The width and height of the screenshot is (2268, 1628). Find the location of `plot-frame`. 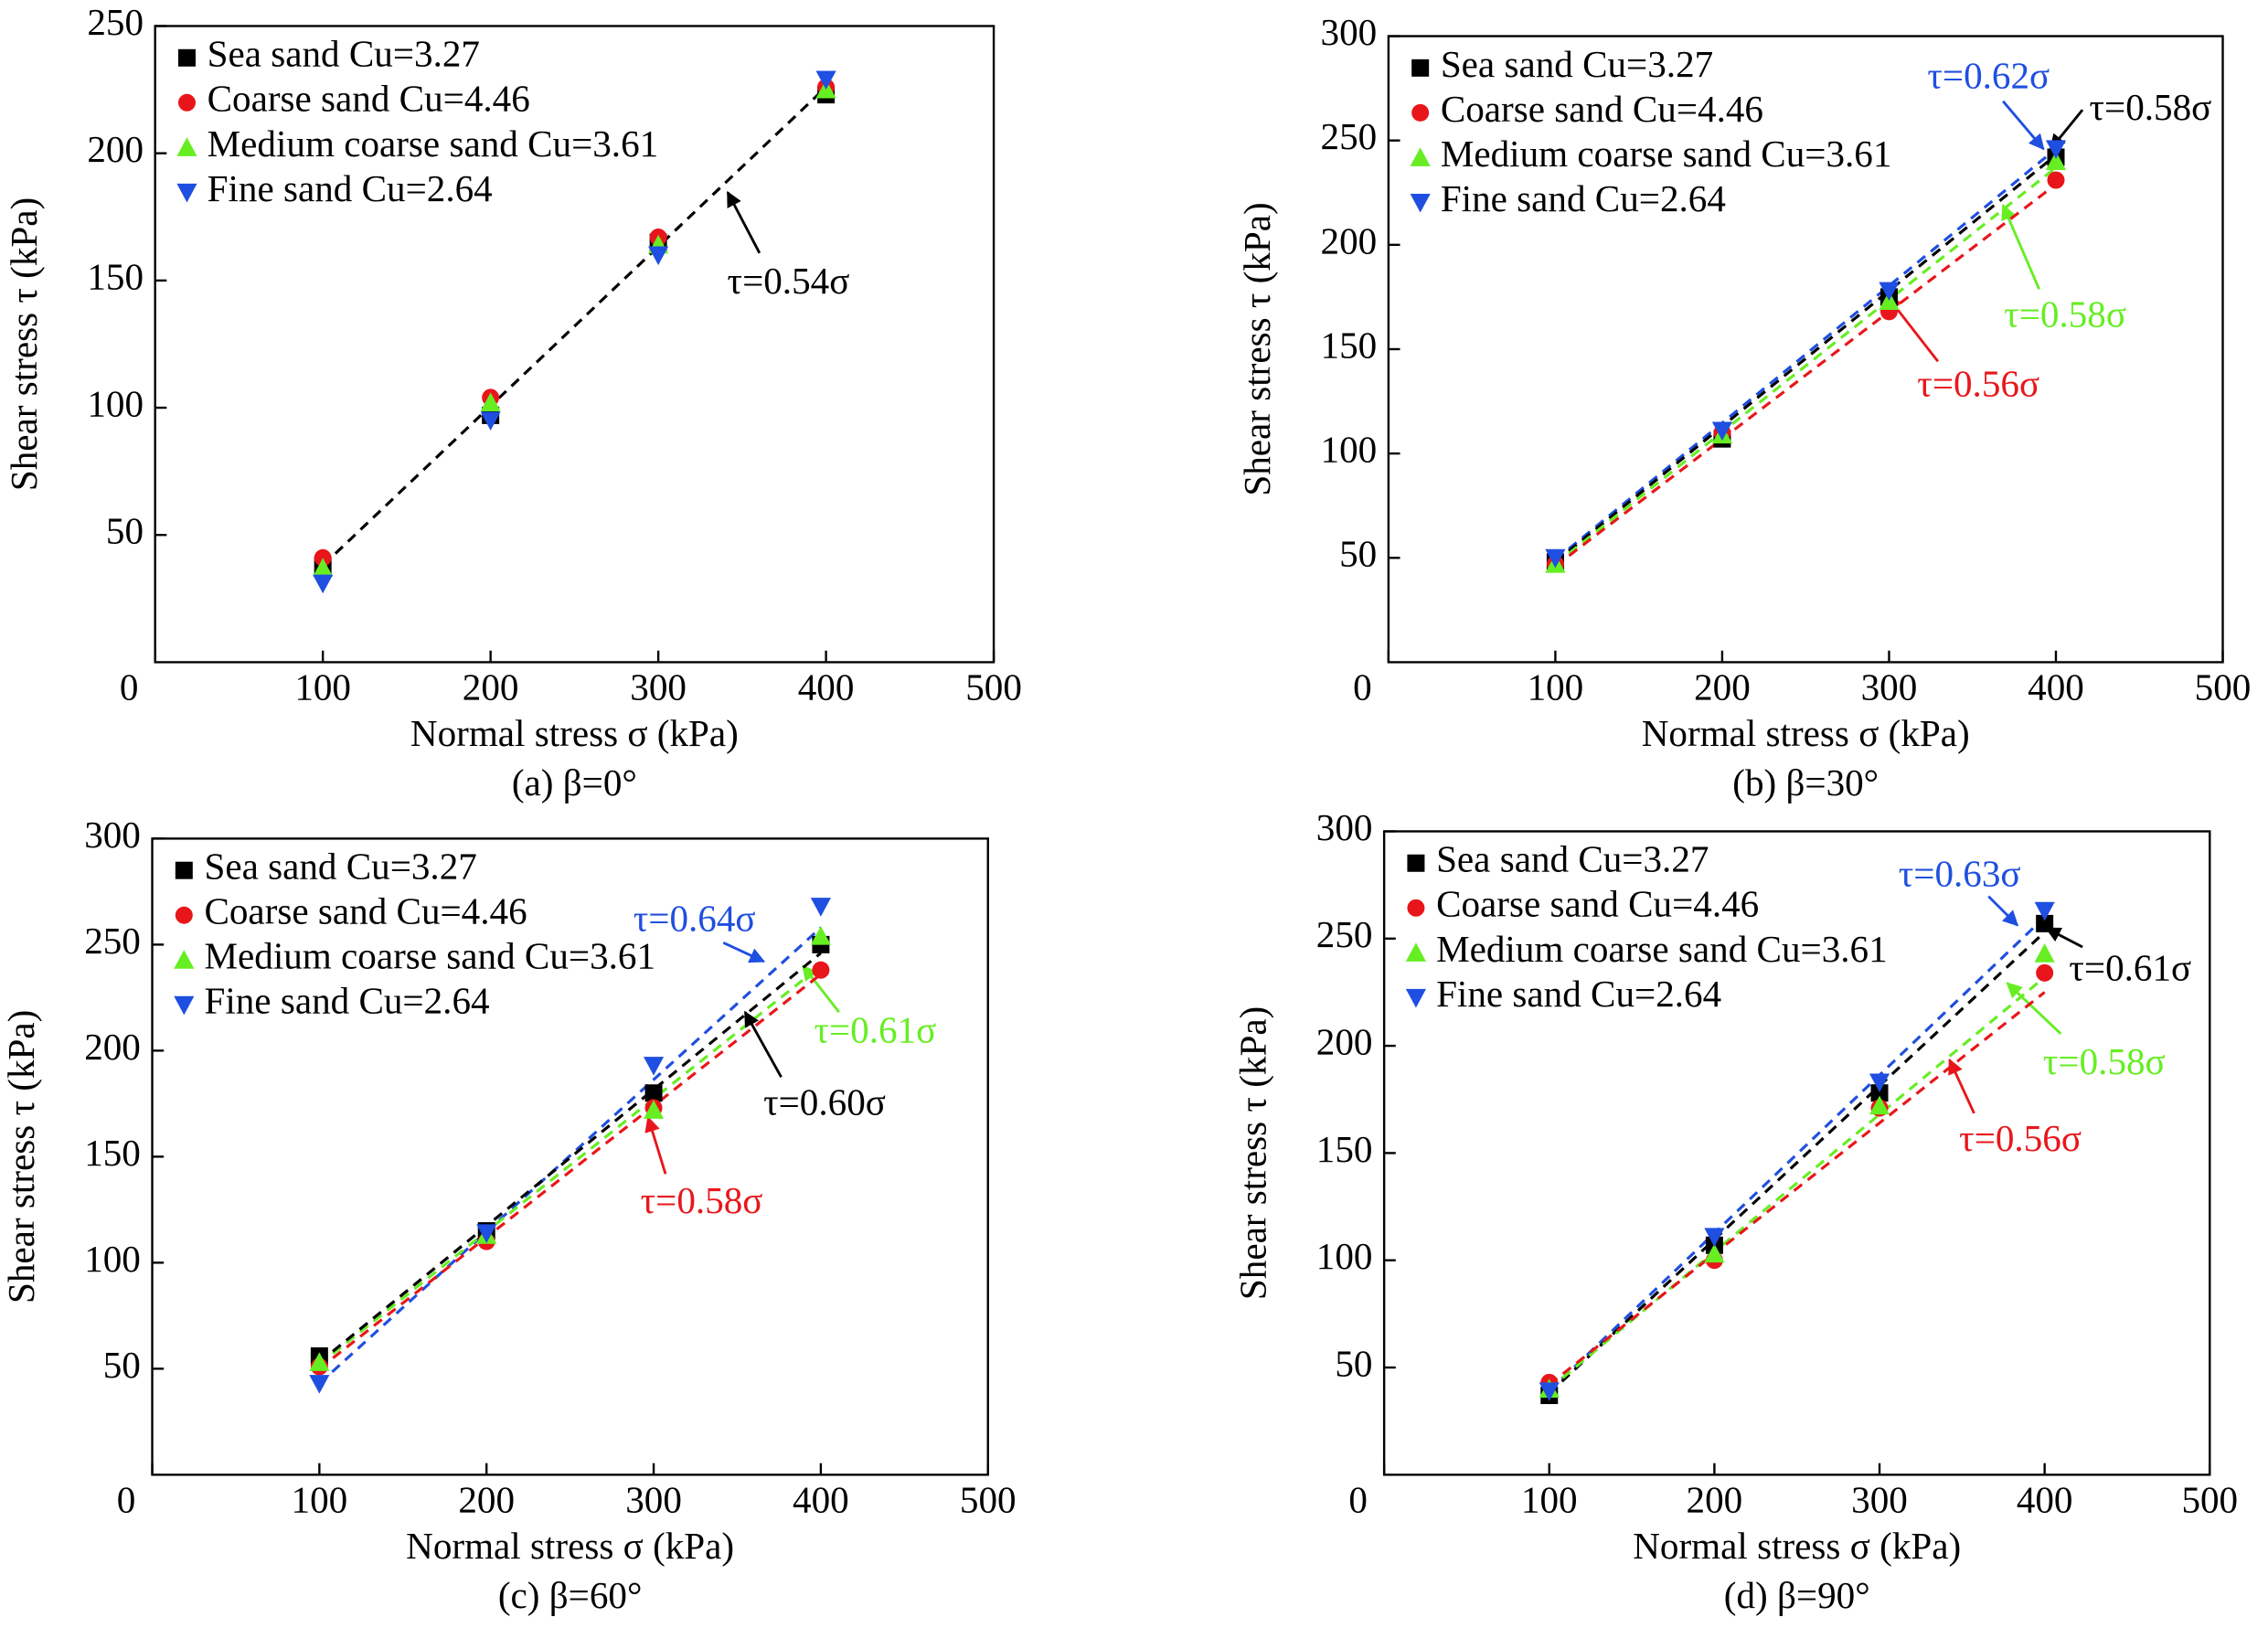

plot-frame is located at coordinates (1805, 349).